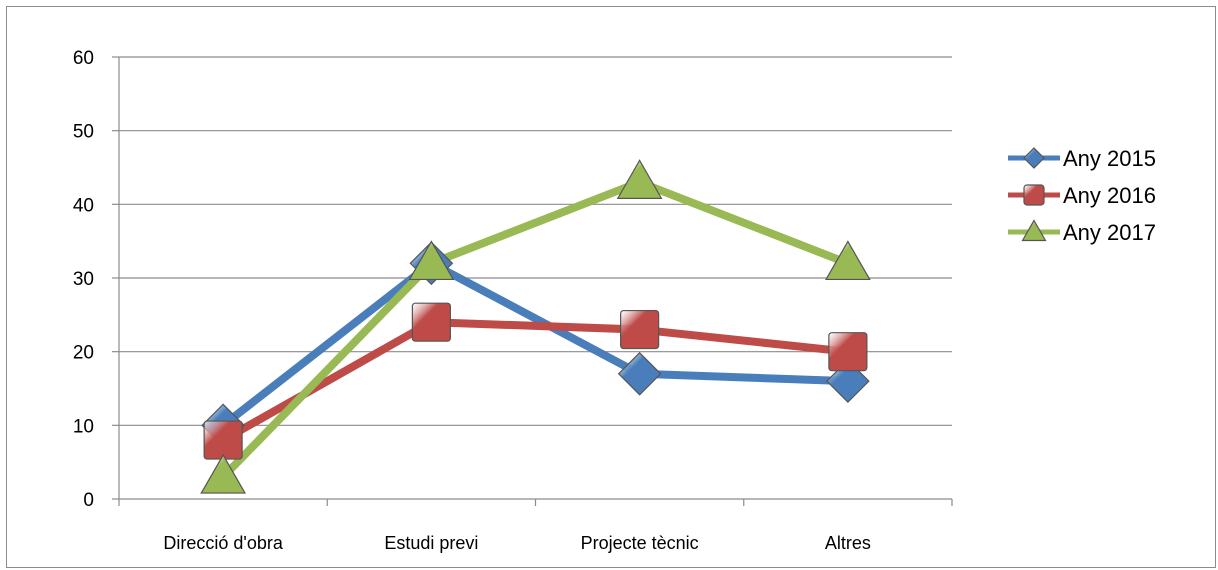 This screenshot has height=570, width=1218. Describe the element at coordinates (83, 426) in the screenshot. I see `y-tick-label: 10` at that location.